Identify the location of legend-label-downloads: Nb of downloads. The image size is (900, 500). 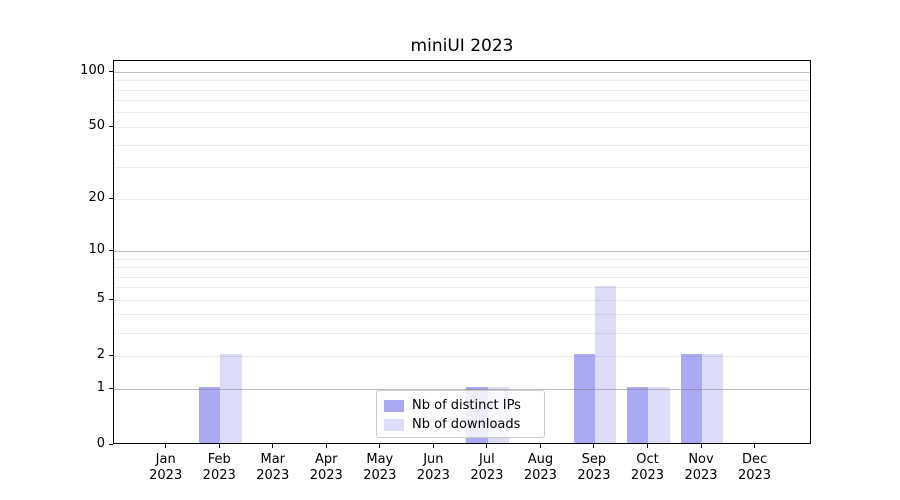
(466, 424).